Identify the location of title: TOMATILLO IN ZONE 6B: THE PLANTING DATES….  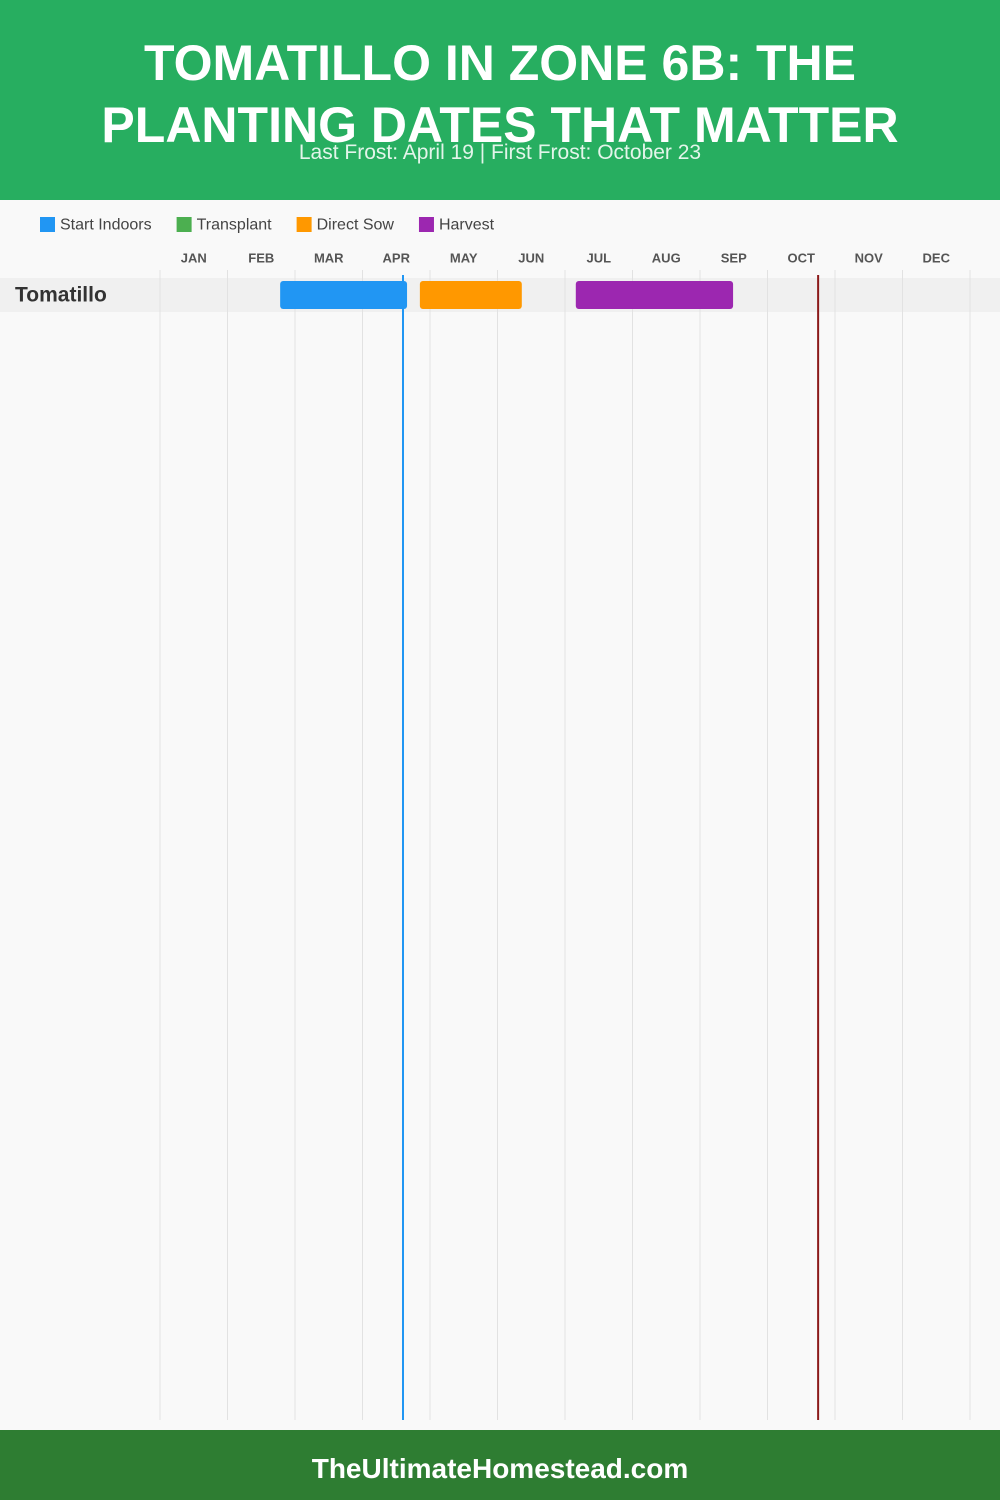
(500, 94).